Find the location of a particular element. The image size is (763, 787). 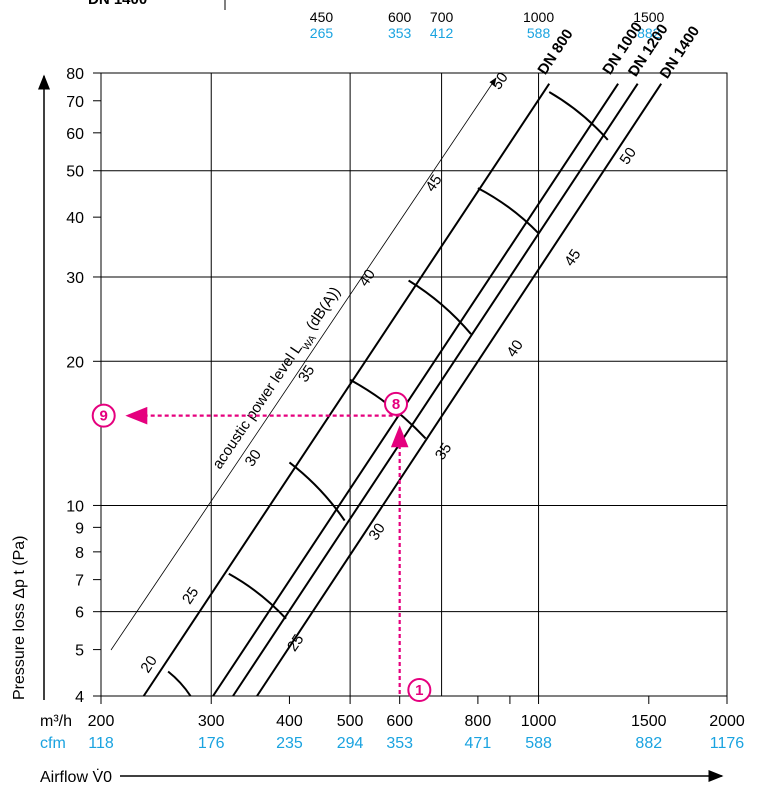

step-marker-label: 8 is located at coordinates (396, 404).